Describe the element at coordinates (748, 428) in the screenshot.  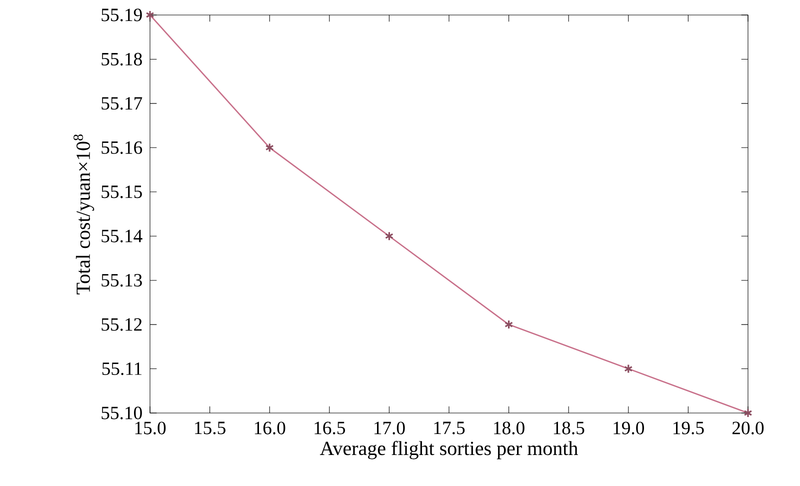
I see `x-tick-label: 20.0` at that location.